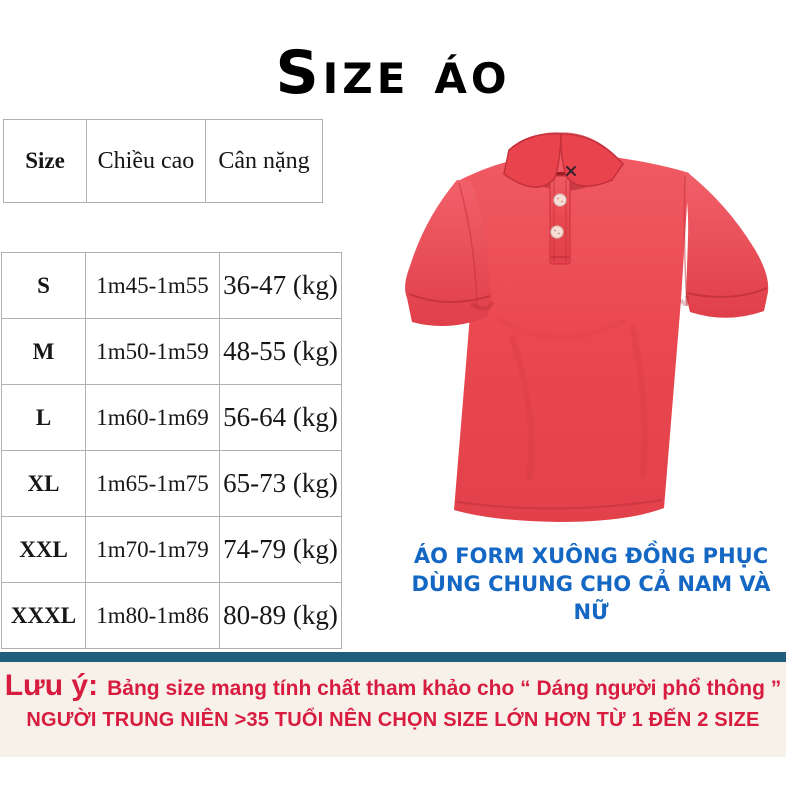 Image resolution: width=786 pixels, height=786 pixels. I want to click on table-row: XL 1m65-1m75 65-73 (kg), so click(171, 483).